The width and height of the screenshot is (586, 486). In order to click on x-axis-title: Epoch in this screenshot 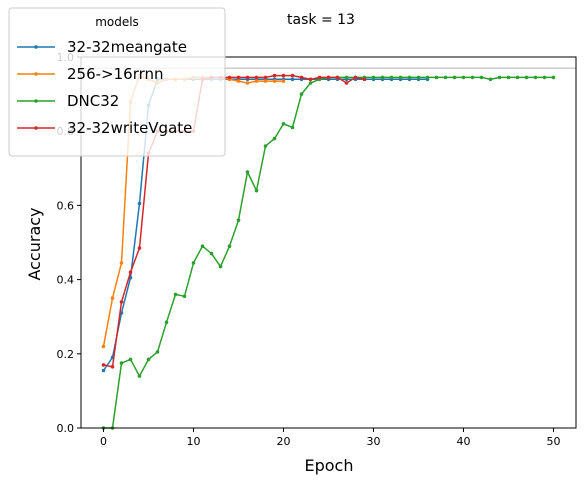, I will do `click(329, 465)`.